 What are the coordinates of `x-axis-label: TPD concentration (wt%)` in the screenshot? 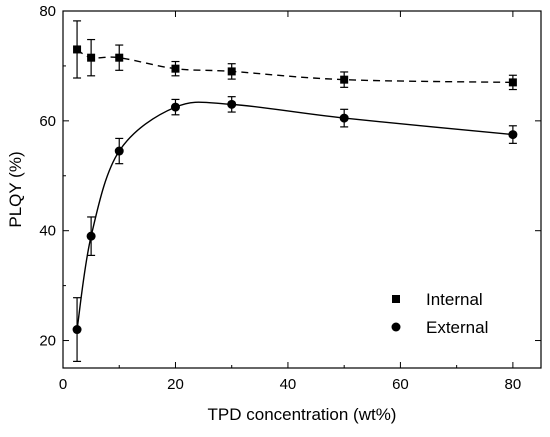 It's located at (302, 414).